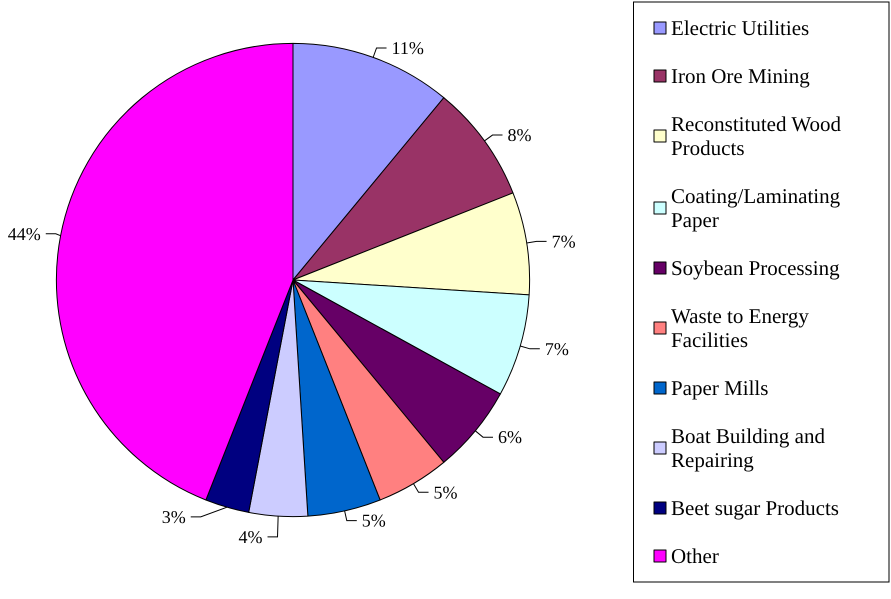 This screenshot has width=891, height=599. I want to click on legend-label: Electric Utilities, so click(740, 28).